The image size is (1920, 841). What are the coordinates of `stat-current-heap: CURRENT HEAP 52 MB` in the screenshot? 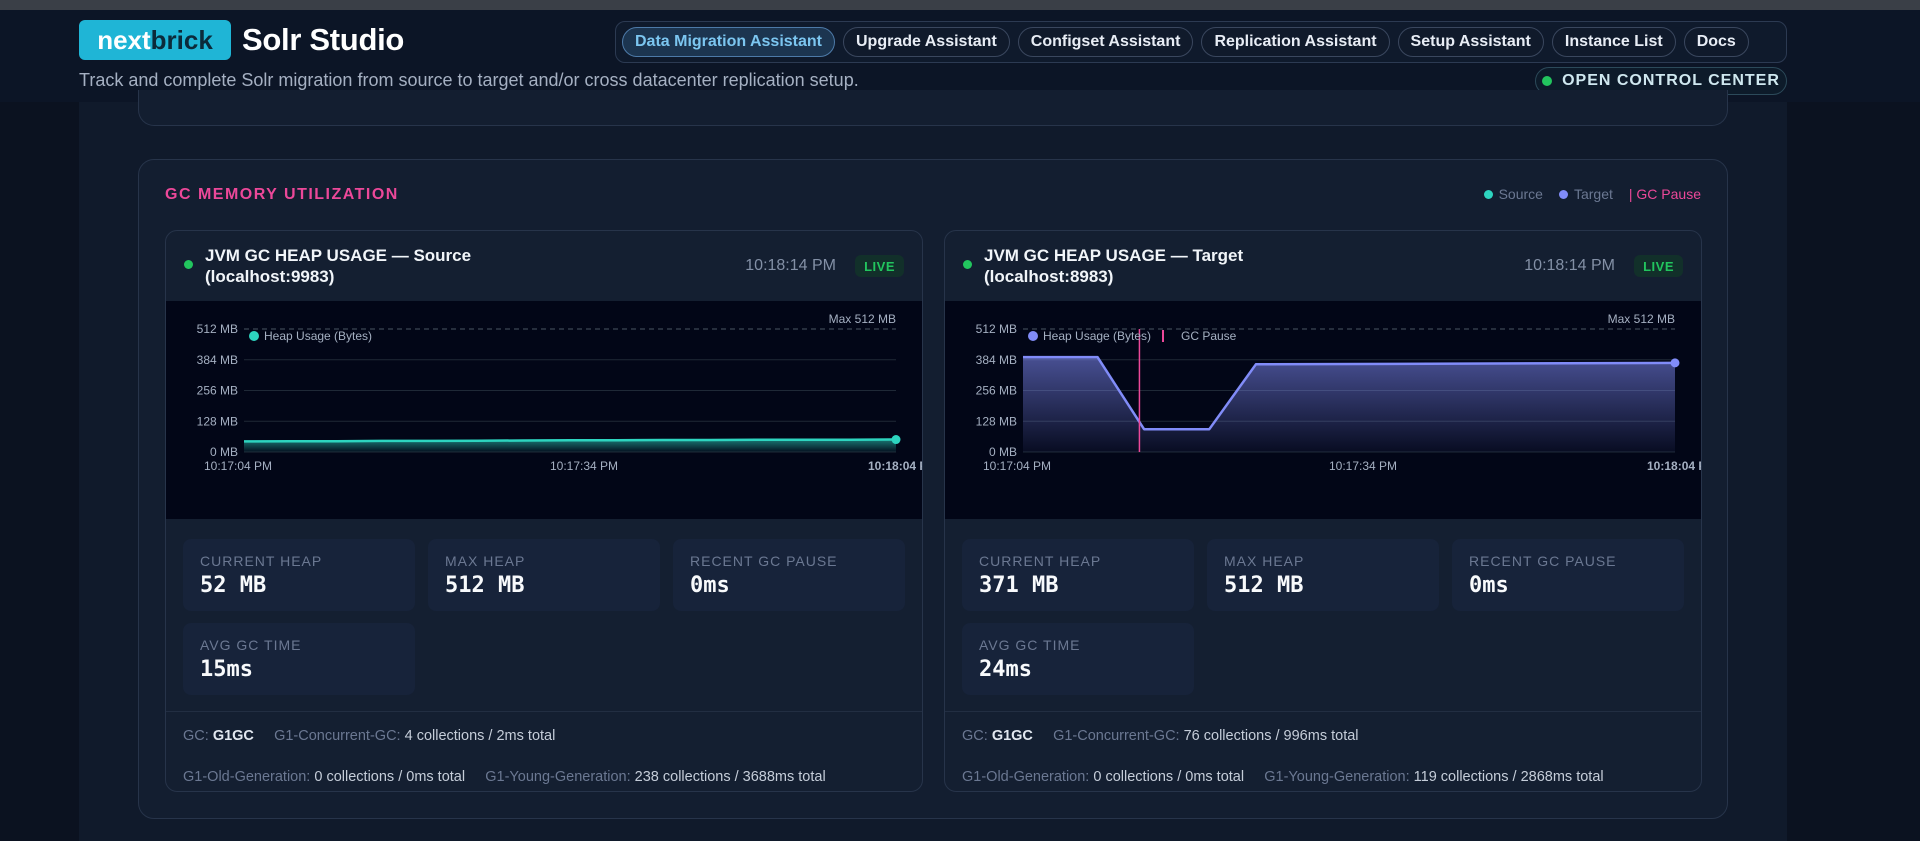 It's located at (299, 575).